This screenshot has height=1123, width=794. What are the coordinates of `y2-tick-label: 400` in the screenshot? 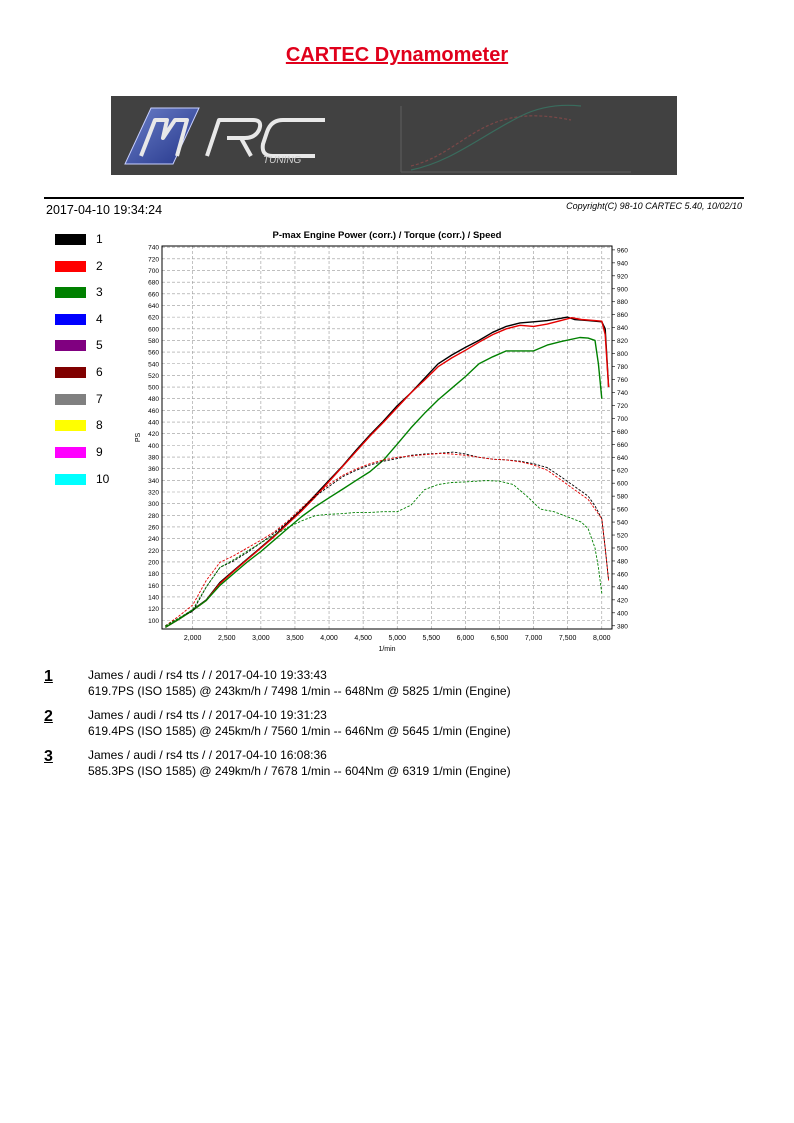 It's located at (622, 613).